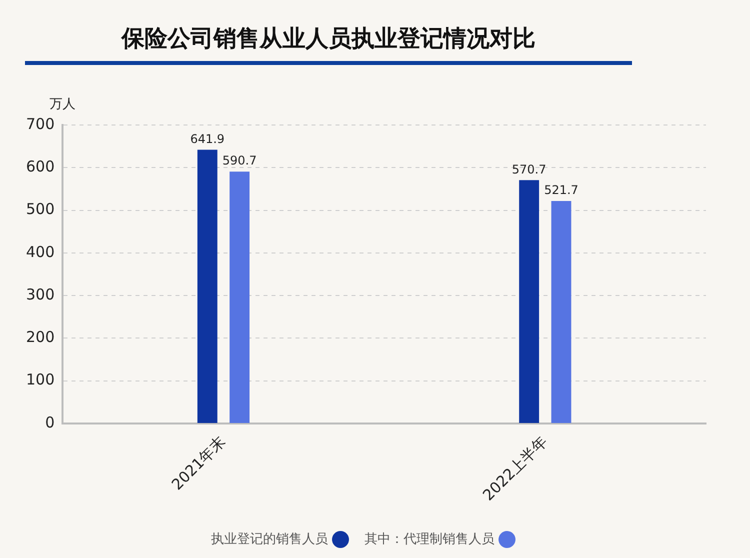 The image size is (750, 558). Describe the element at coordinates (50, 422) in the screenshot. I see `y-tick-label: 0` at that location.